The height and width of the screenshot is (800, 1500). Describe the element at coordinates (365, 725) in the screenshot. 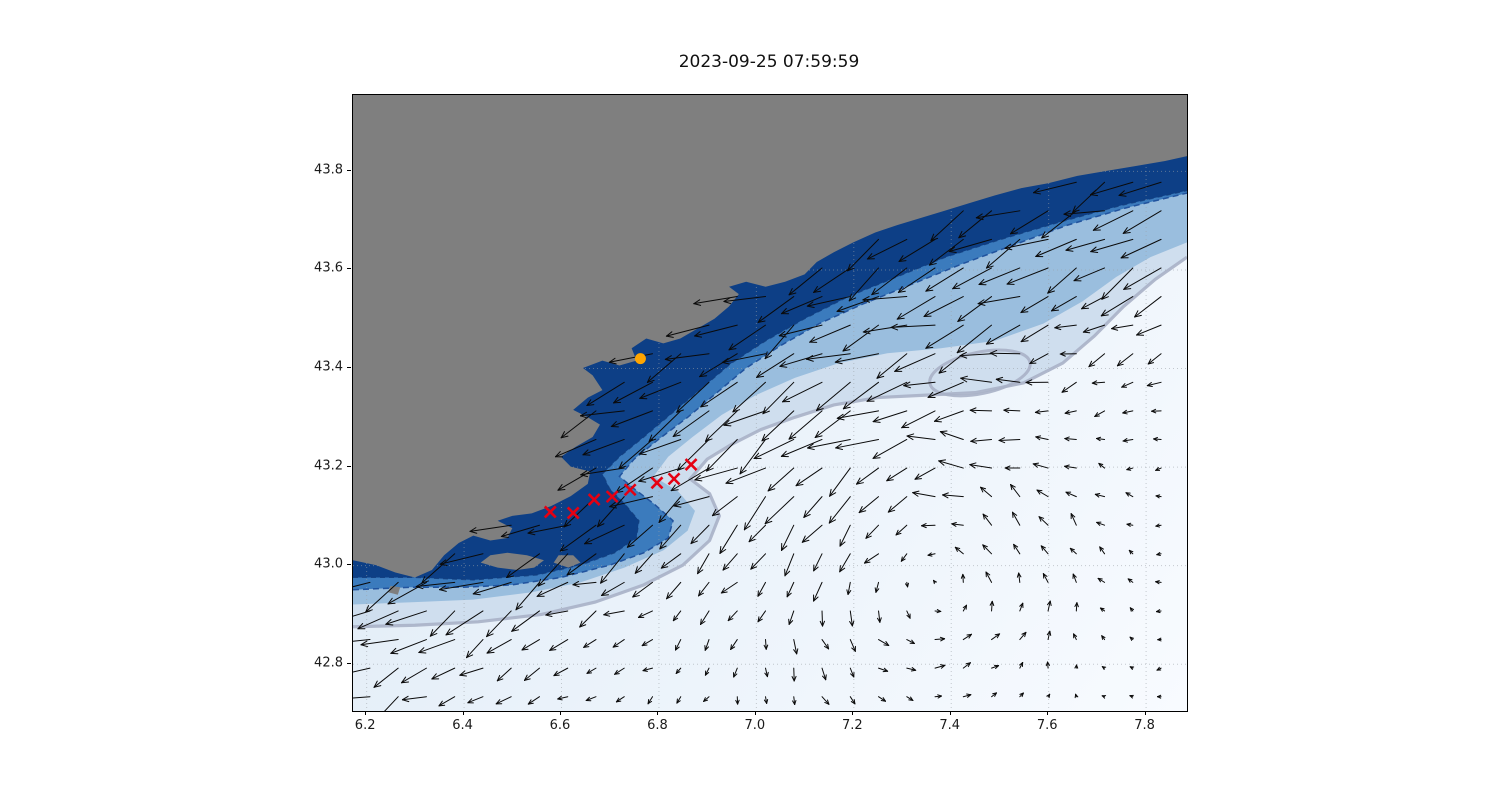

I see `x-tick-label: 6.2` at that location.